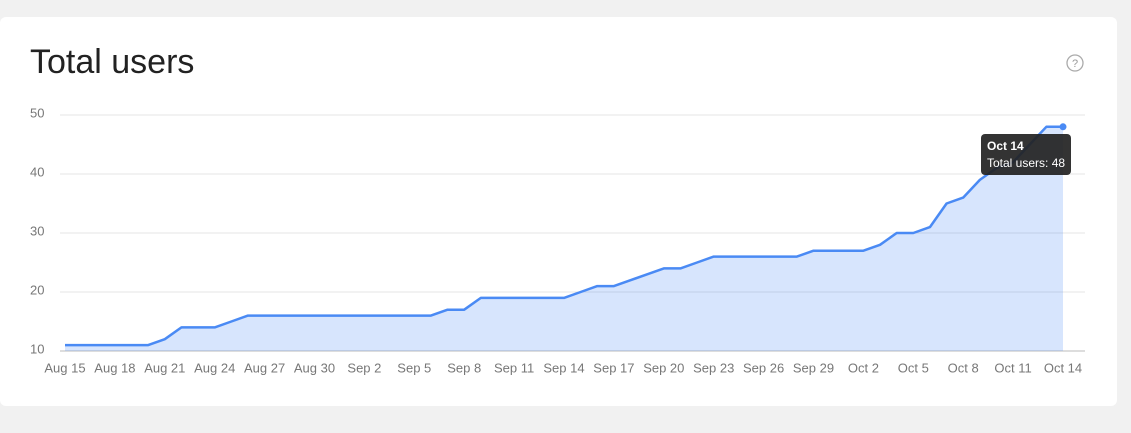  I want to click on x-tick-label: Oct 2, so click(863, 367).